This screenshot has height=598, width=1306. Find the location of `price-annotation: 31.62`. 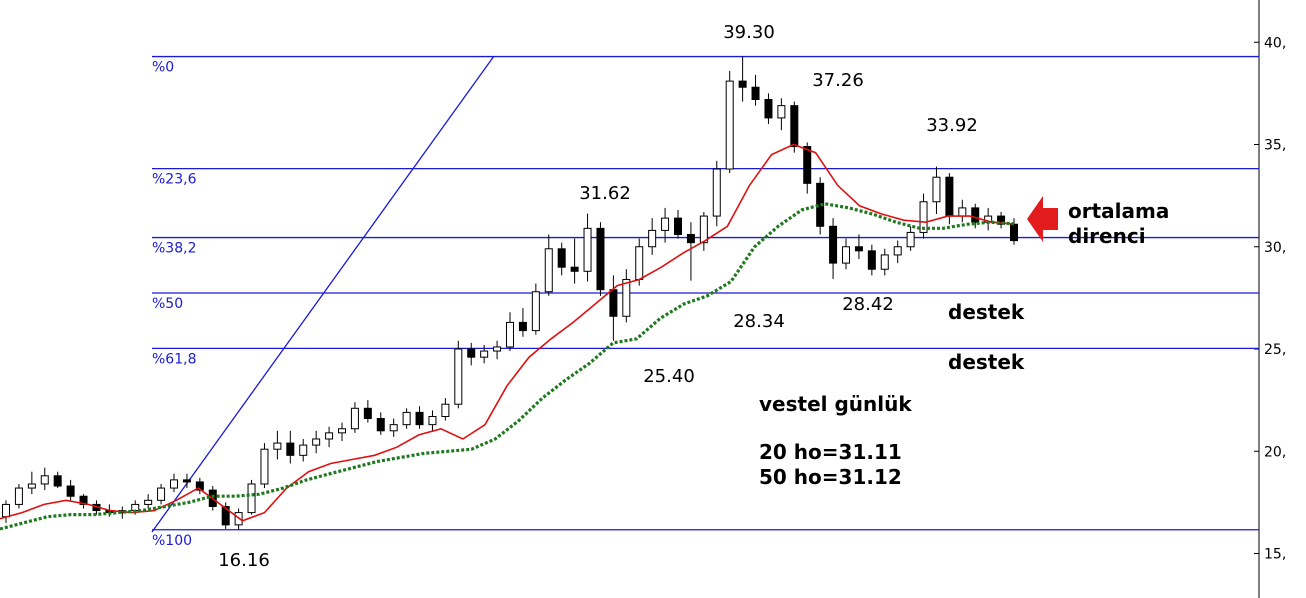

price-annotation: 31.62 is located at coordinates (605, 193).